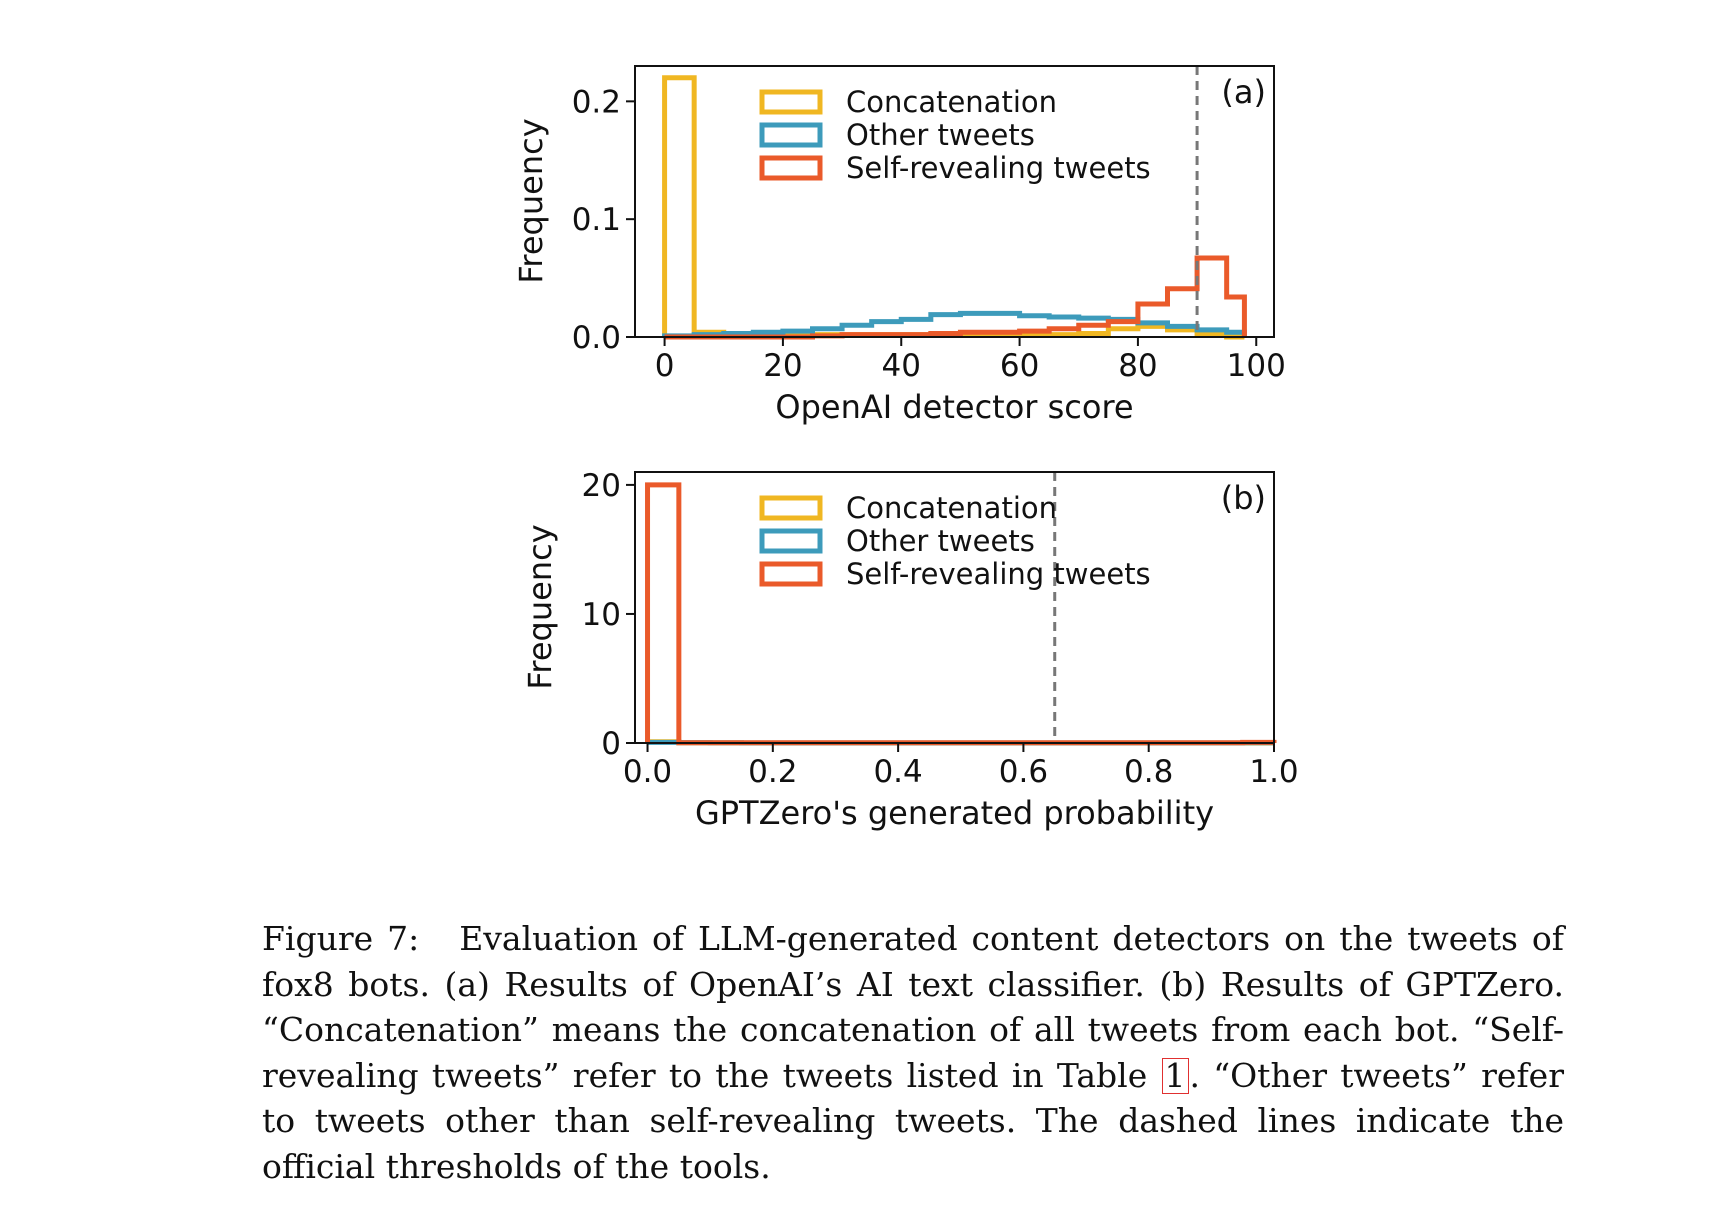  What do you see at coordinates (596, 338) in the screenshot?
I see `y-tick-label: 0.0` at bounding box center [596, 338].